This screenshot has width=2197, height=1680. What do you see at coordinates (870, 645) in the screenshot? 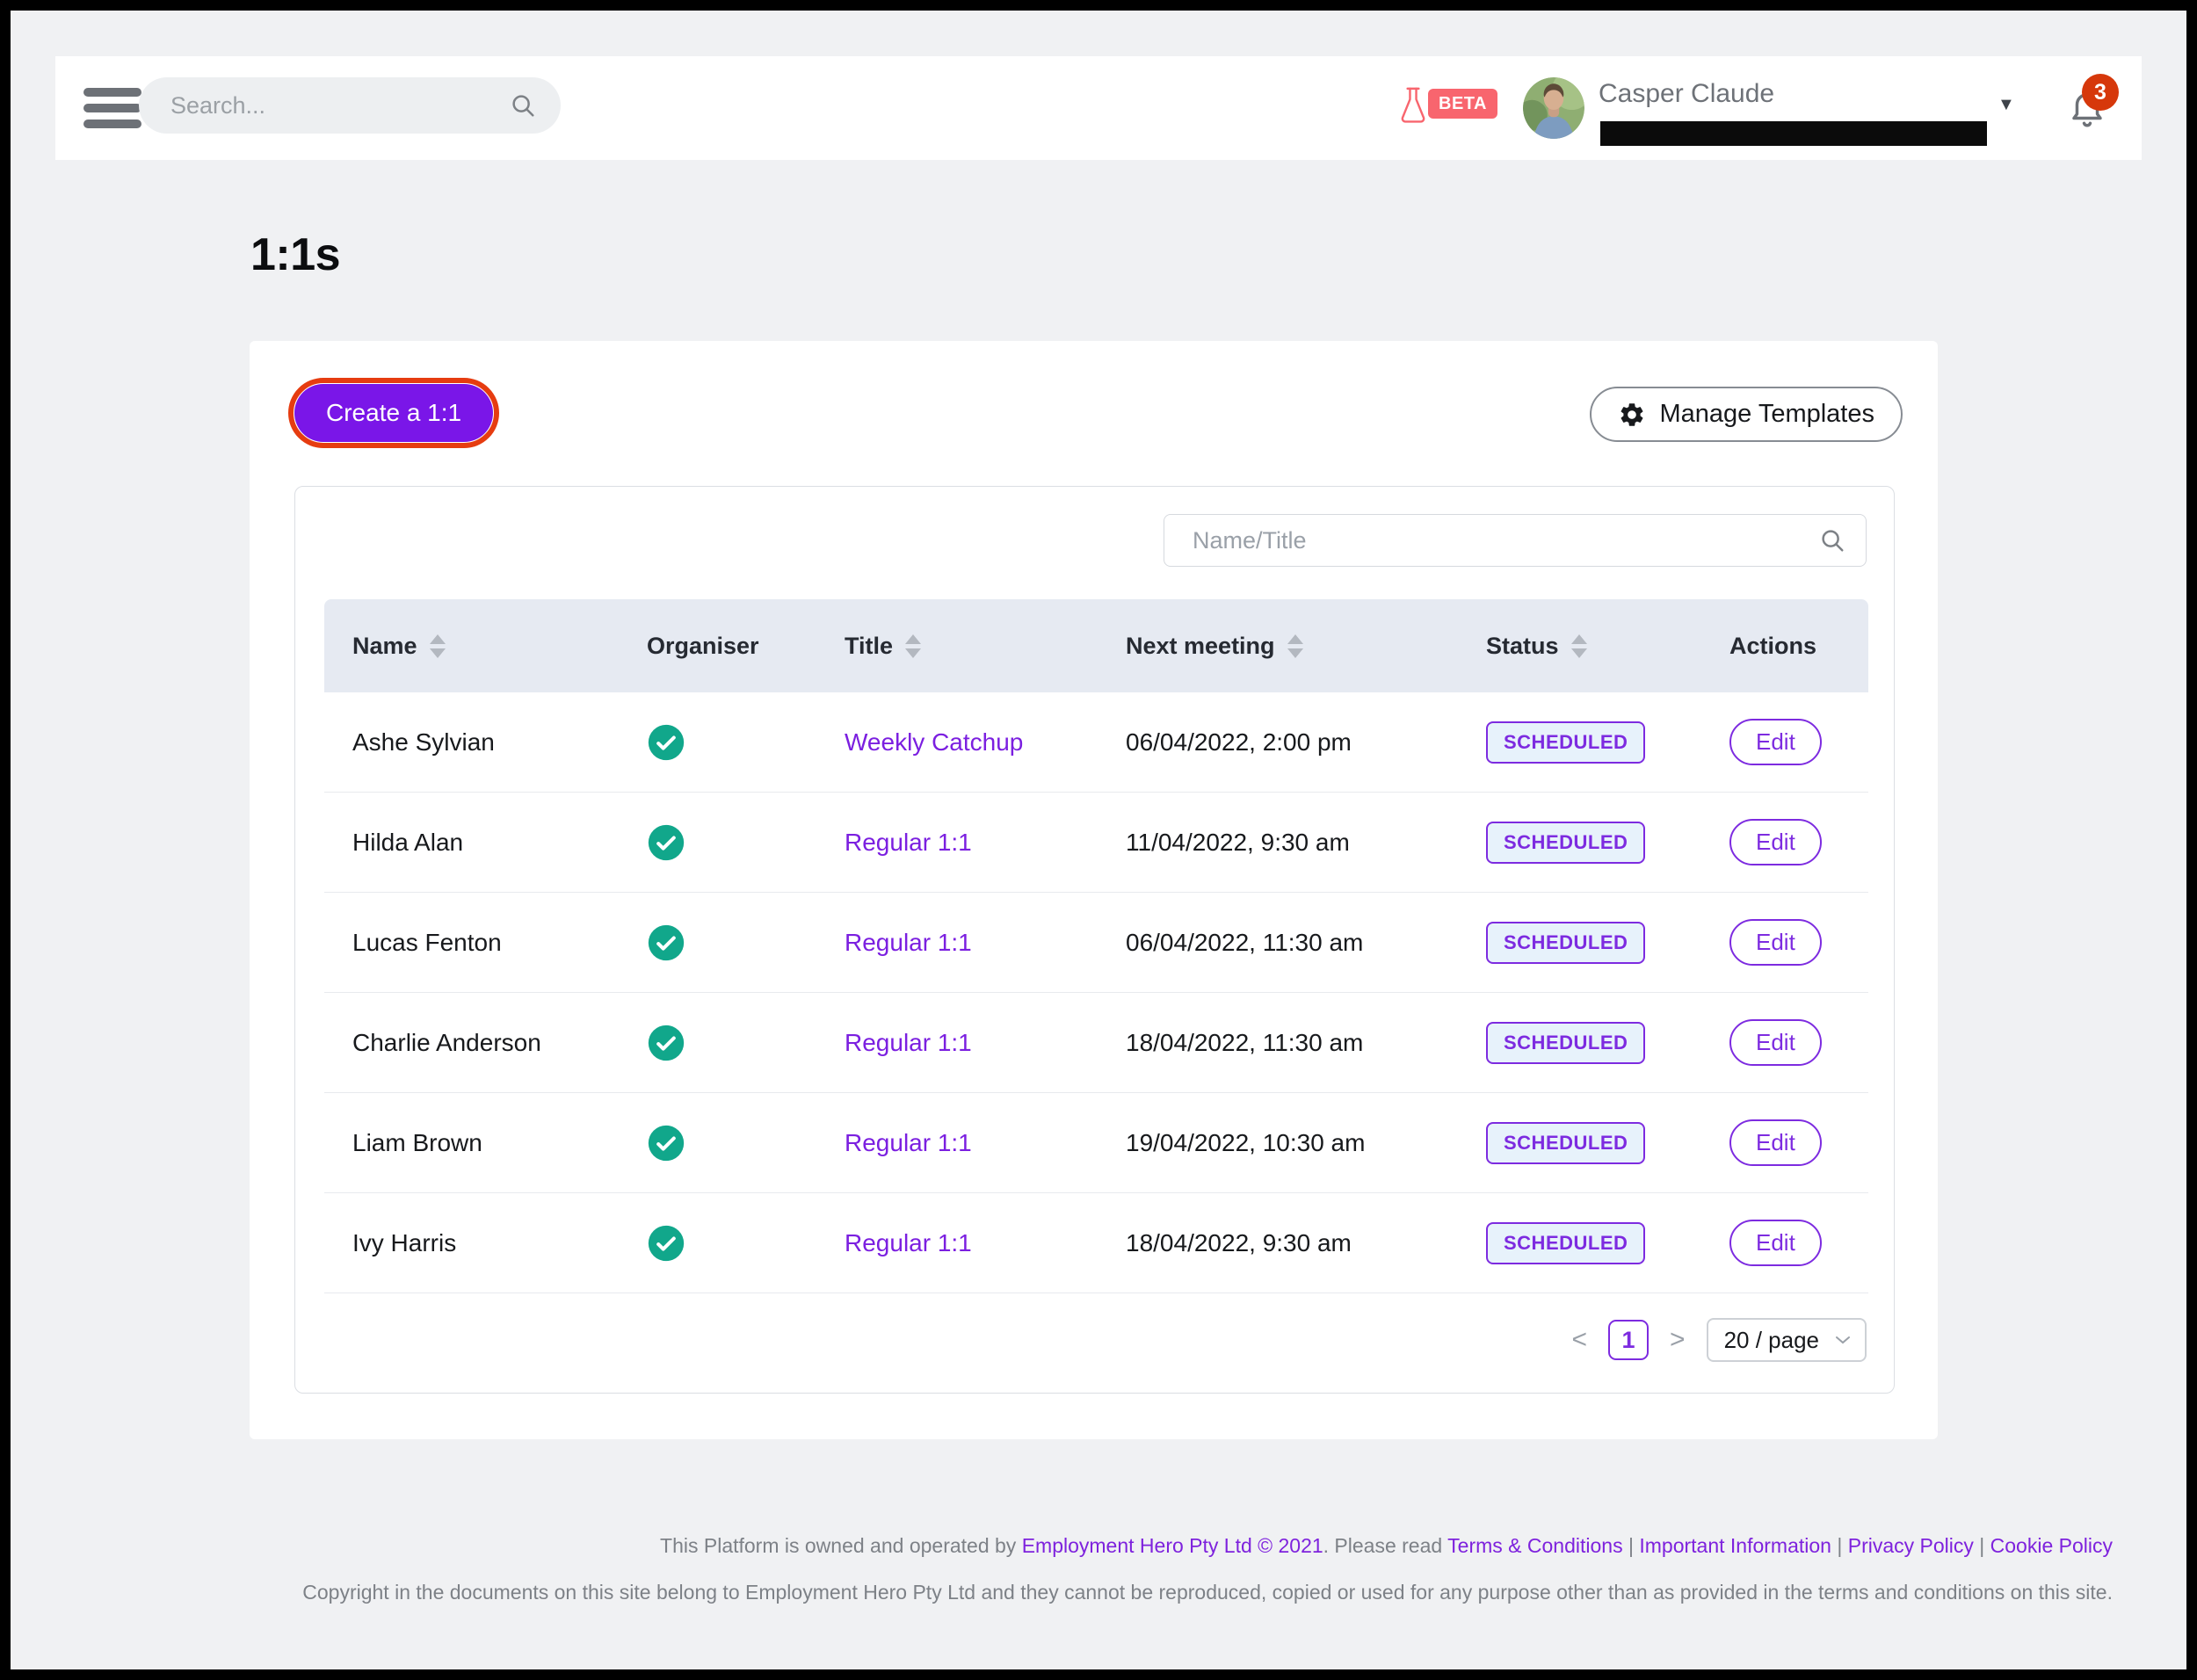
I see `column-label: Title` at bounding box center [870, 645].